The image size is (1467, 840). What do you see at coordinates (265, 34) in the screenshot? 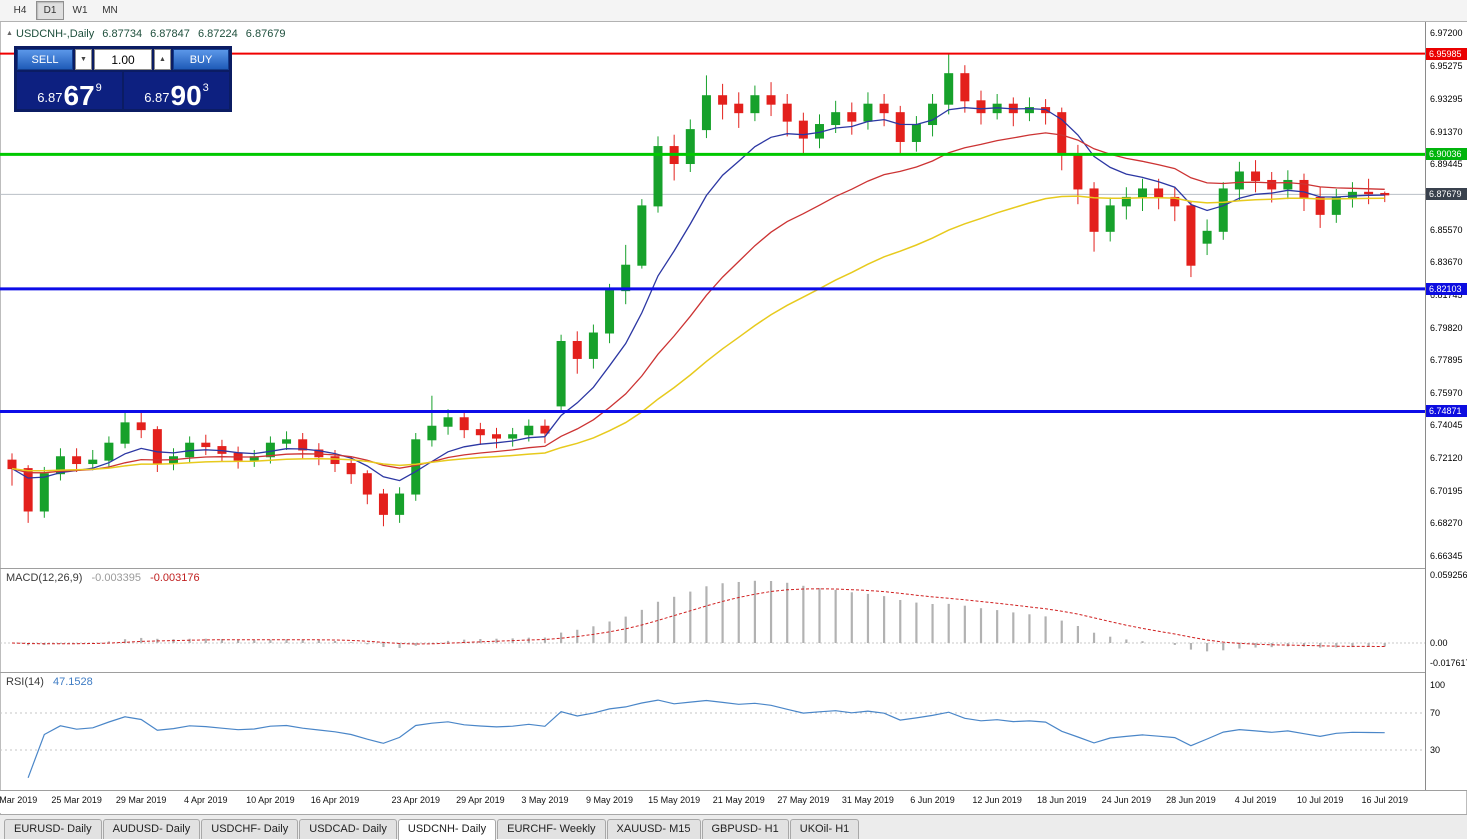
I see `ohlc-close: 6.87679` at bounding box center [265, 34].